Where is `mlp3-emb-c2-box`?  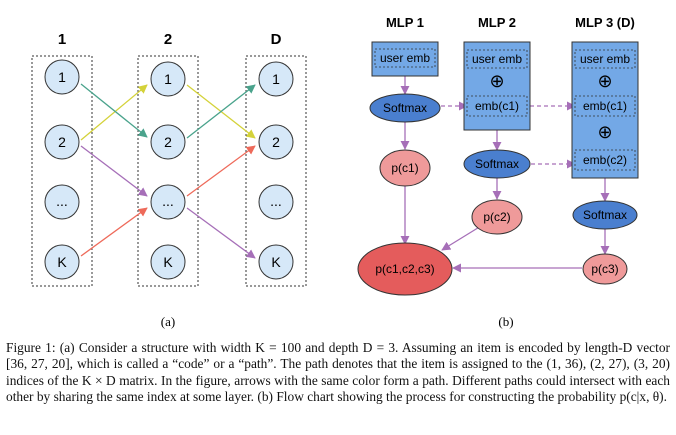 mlp3-emb-c2-box is located at coordinates (605, 160).